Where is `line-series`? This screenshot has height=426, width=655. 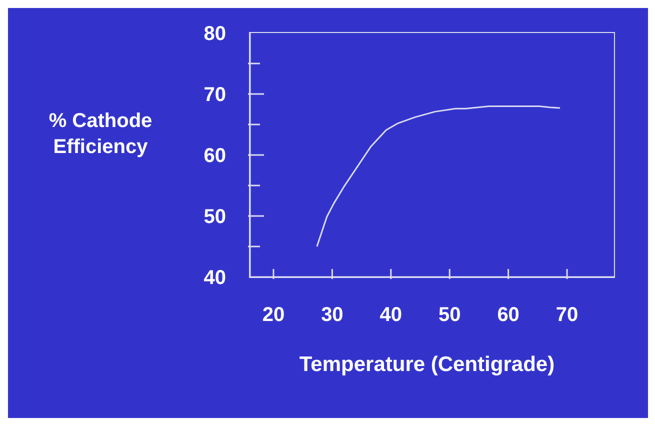 line-series is located at coordinates (438, 176).